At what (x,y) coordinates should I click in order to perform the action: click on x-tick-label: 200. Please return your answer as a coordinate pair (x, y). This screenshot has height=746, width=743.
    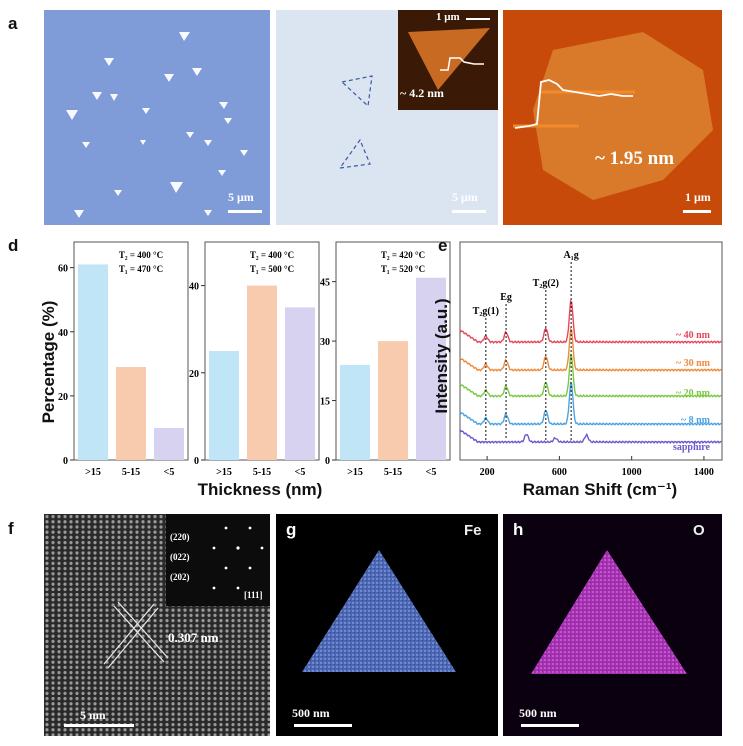
    Looking at the image, I should click on (487, 472).